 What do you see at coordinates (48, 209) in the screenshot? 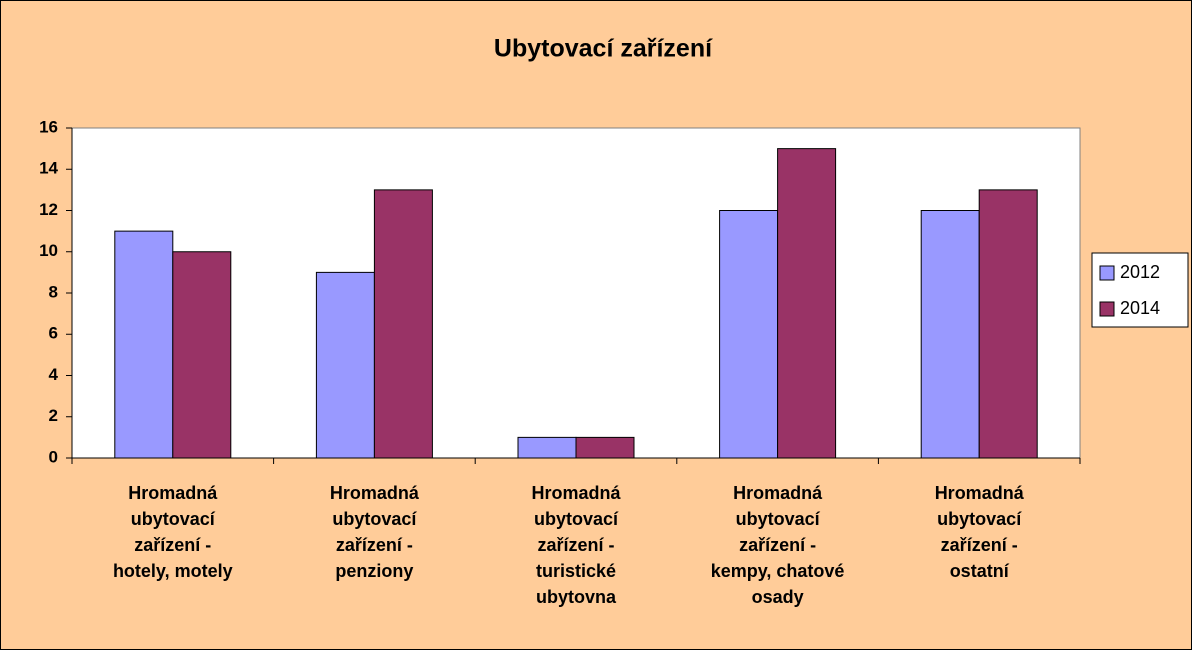
I see `y-tick-label: 12` at bounding box center [48, 209].